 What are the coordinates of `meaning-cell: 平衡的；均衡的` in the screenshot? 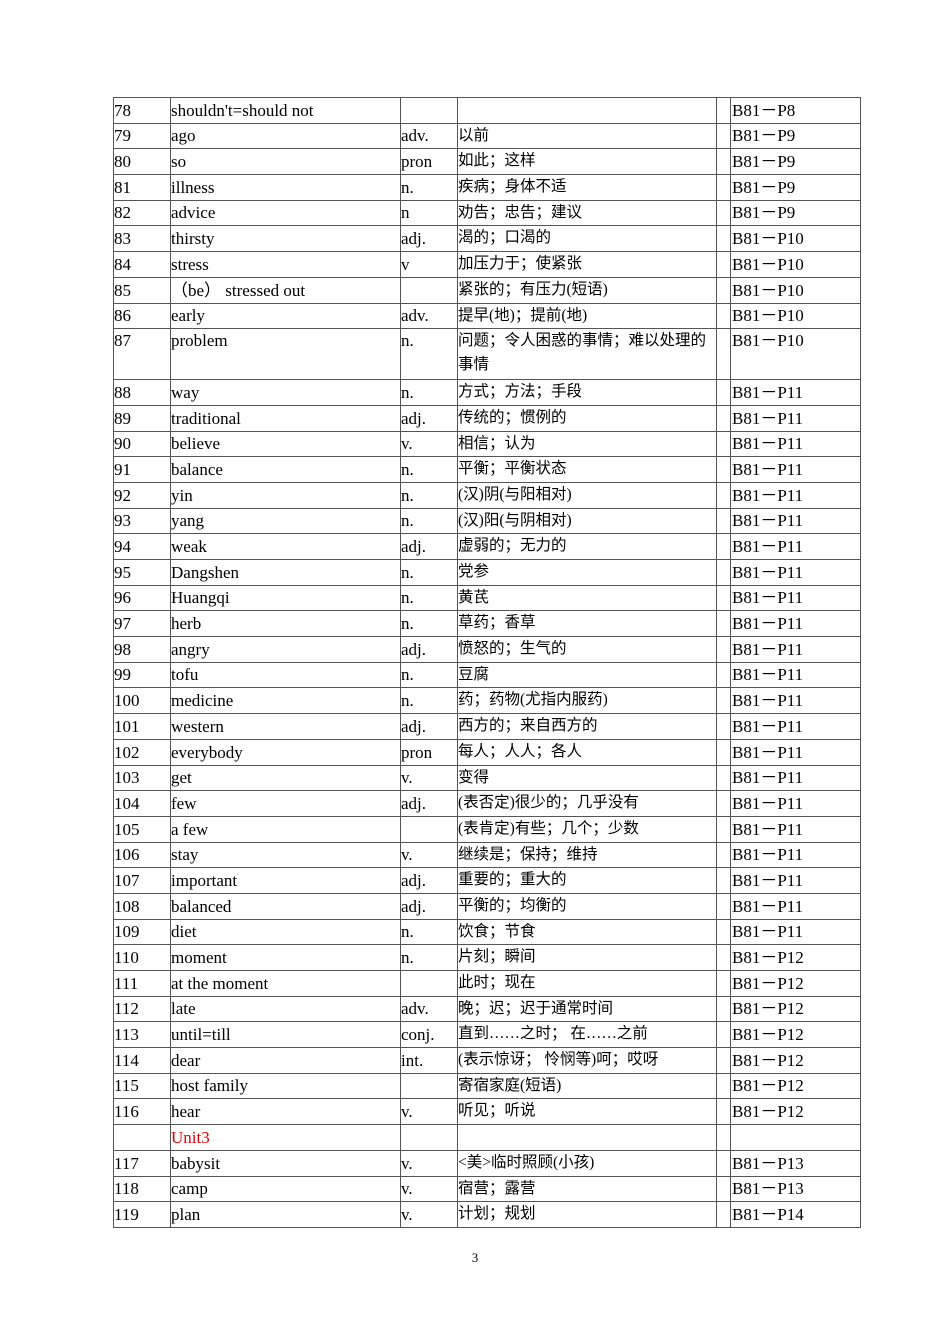 It's located at (587, 906).